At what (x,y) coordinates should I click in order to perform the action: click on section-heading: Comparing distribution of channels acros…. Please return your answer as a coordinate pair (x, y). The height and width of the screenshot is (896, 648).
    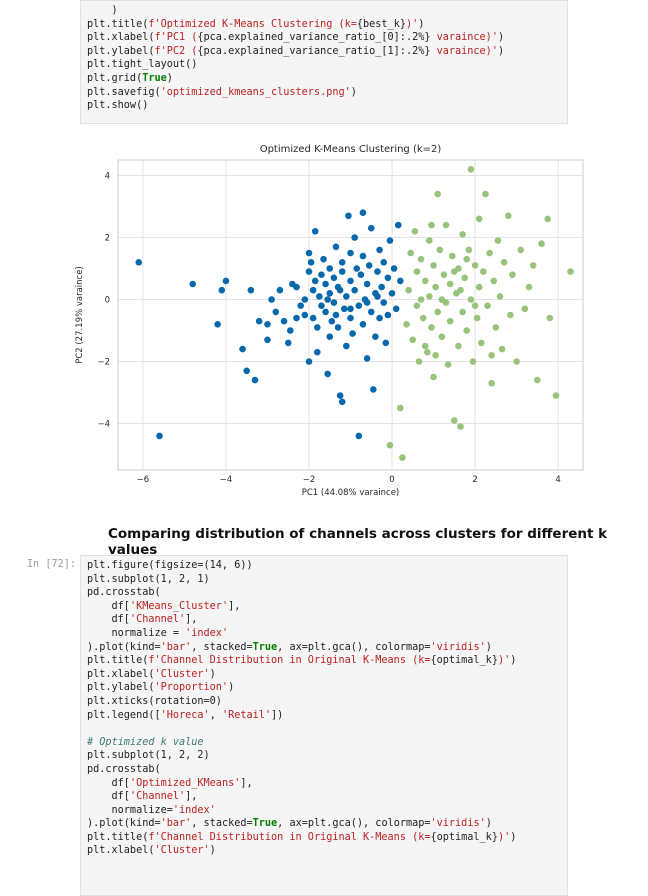
    Looking at the image, I should click on (358, 542).